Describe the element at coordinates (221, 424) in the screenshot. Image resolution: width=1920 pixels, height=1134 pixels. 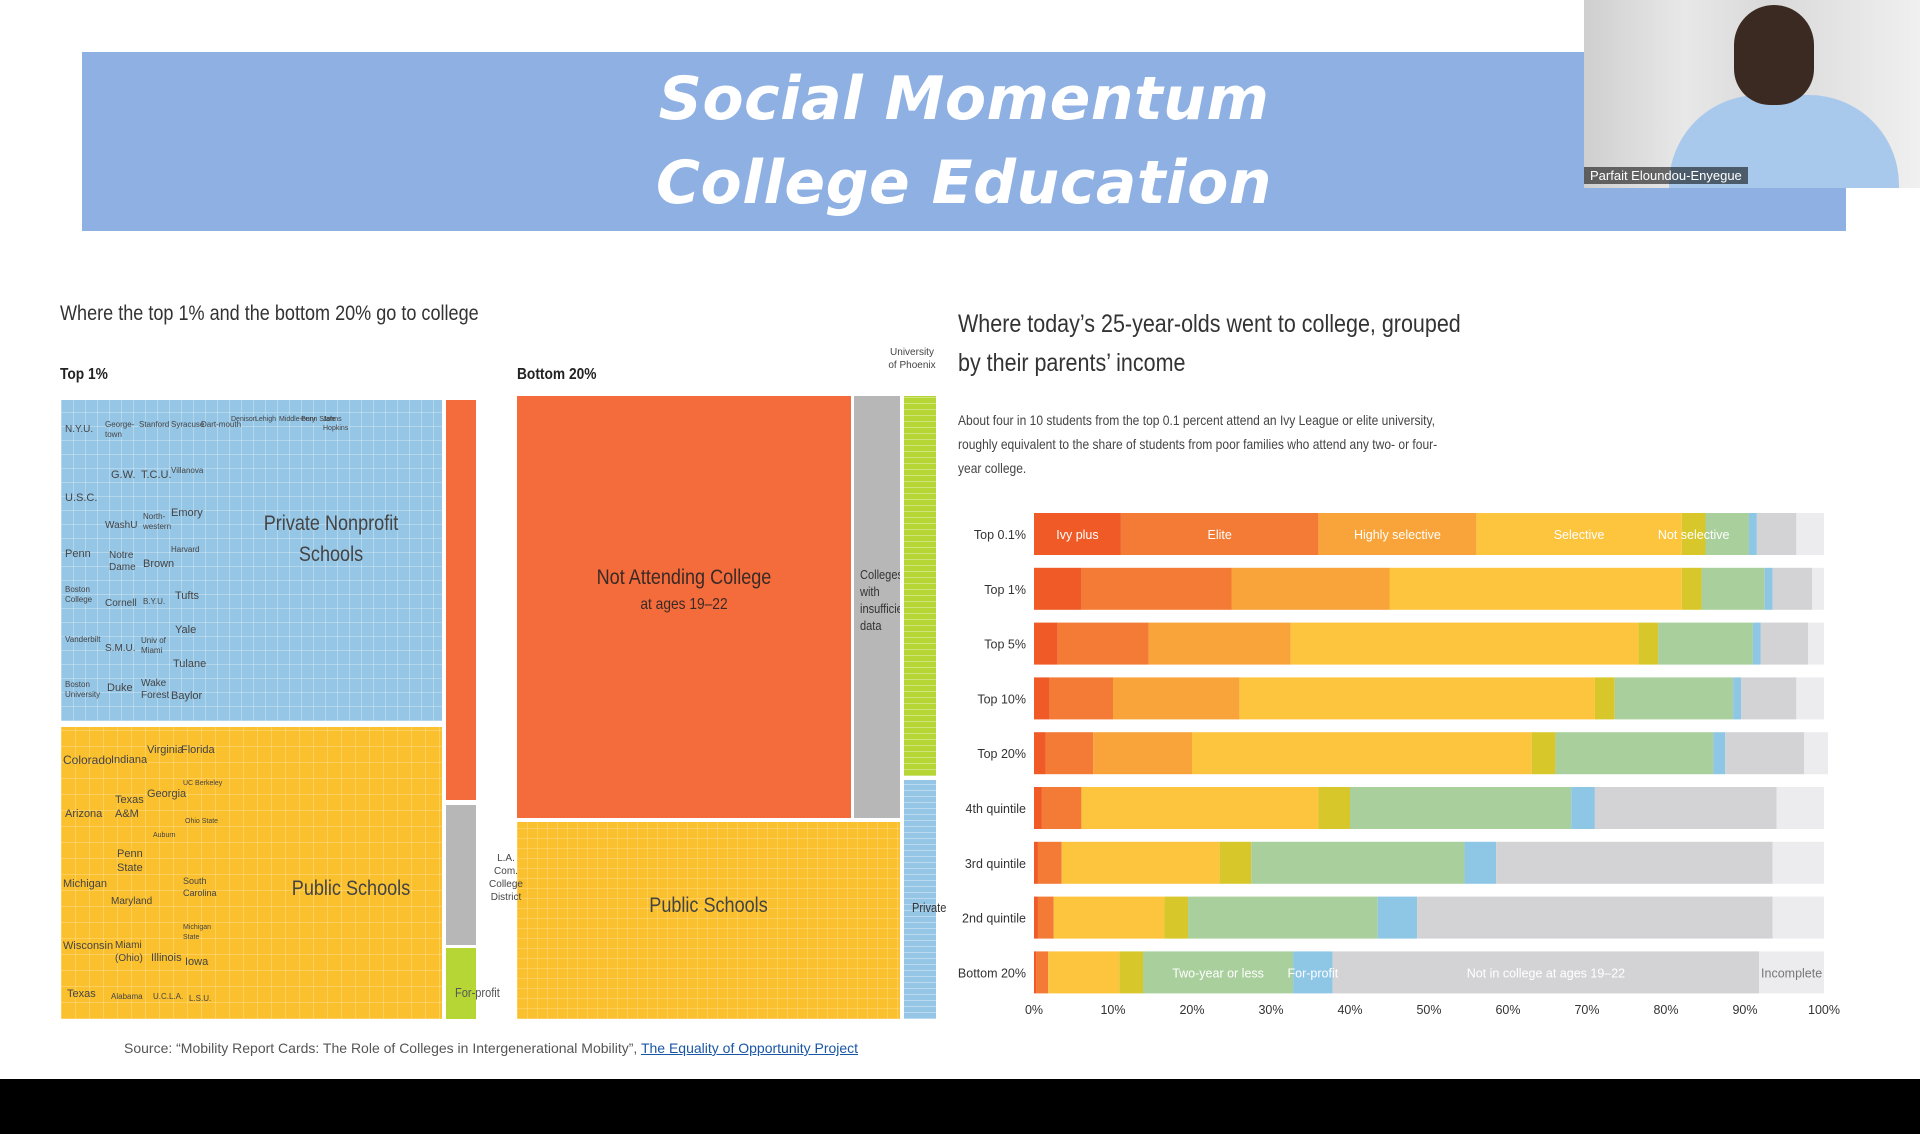
I see `private-school-label: Dart-mouth` at that location.